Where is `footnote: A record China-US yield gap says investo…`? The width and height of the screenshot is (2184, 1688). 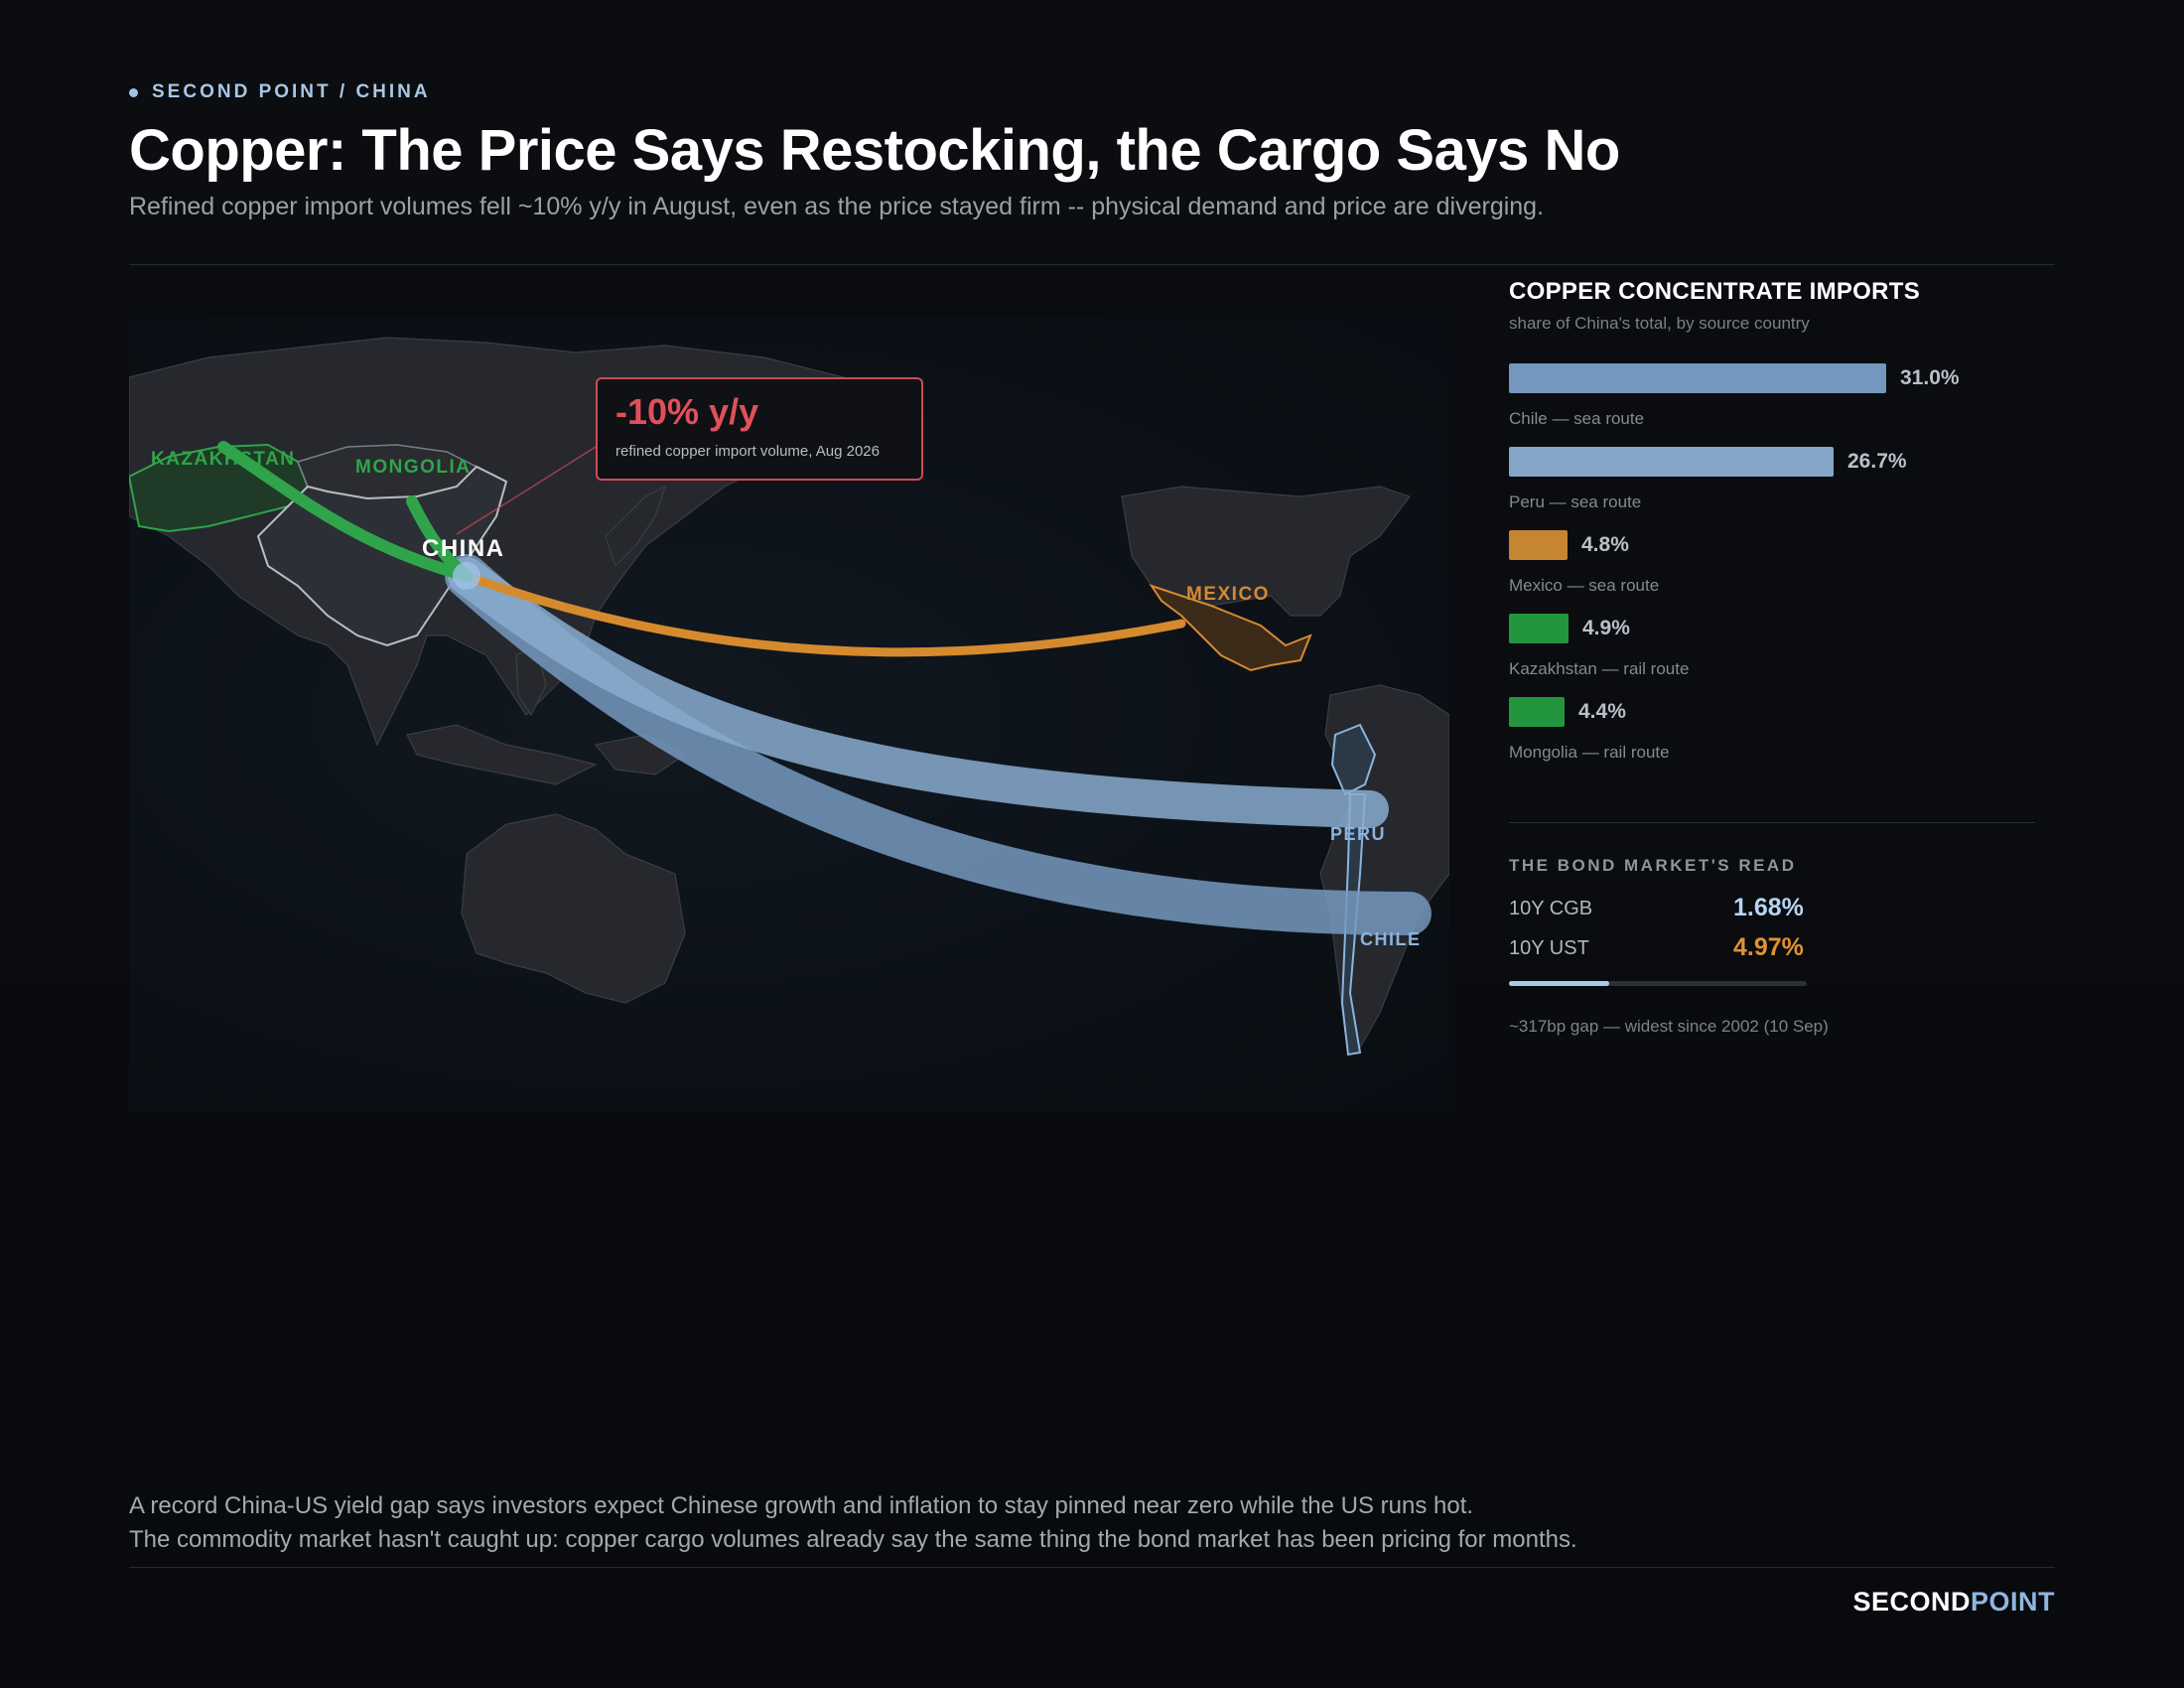 footnote: A record China-US yield gap says investo… is located at coordinates (853, 1523).